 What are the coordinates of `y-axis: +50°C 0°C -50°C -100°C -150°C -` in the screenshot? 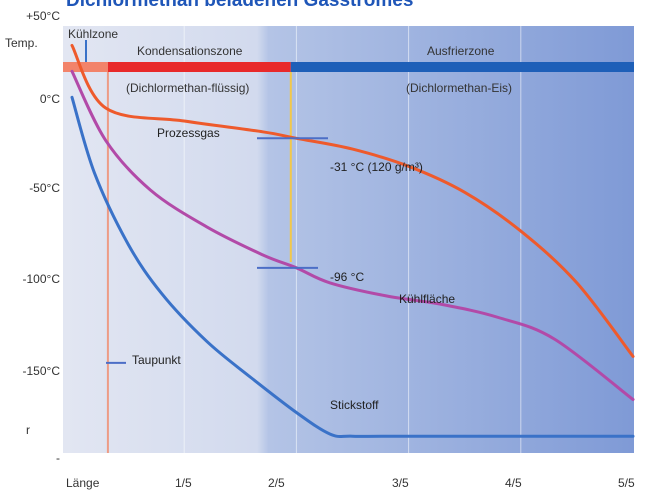 It's located at (42, 237).